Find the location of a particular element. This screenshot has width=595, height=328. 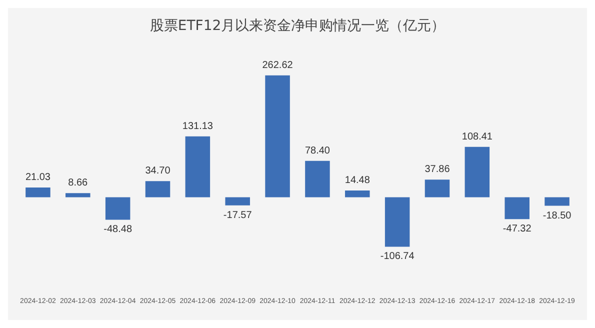

data-label: 262.62 is located at coordinates (278, 65).